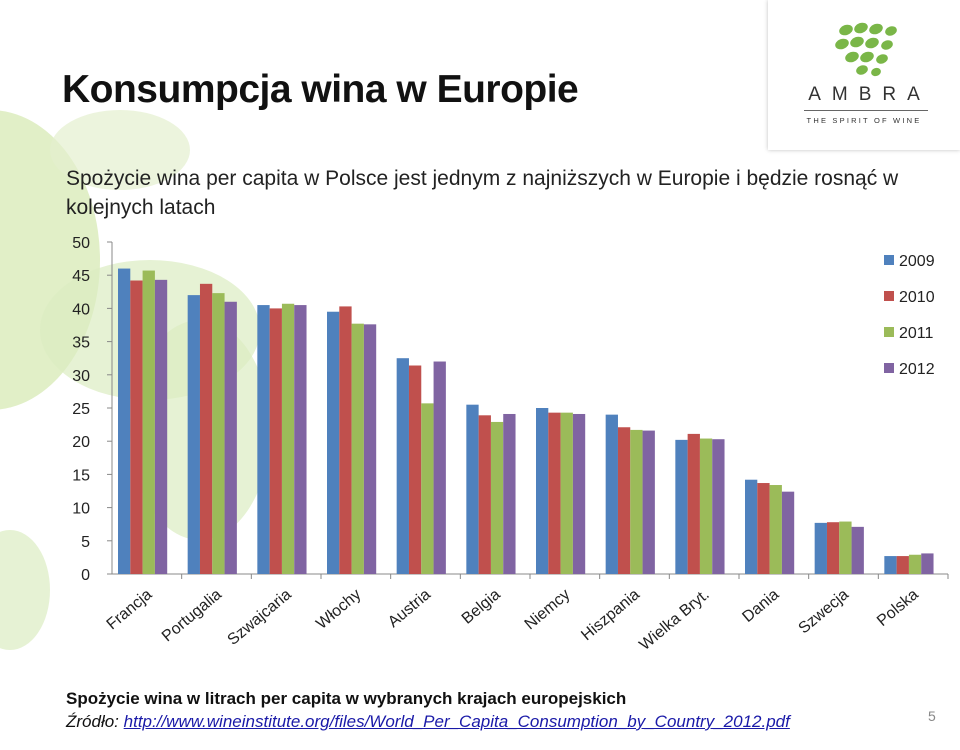 Image resolution: width=960 pixels, height=750 pixels. What do you see at coordinates (866, 49) in the screenshot?
I see `grape-cluster-icon` at bounding box center [866, 49].